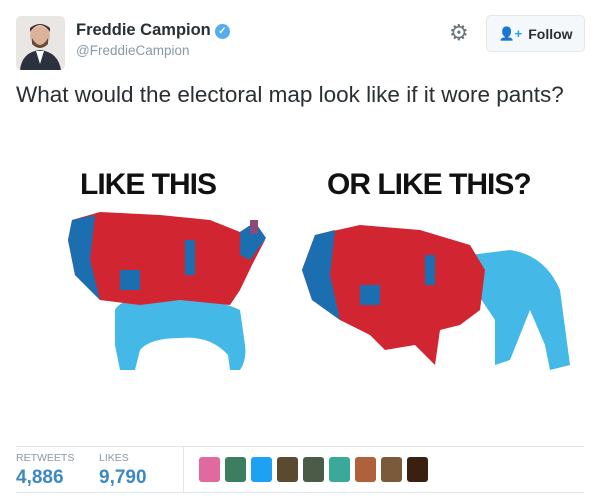  What do you see at coordinates (436, 297) in the screenshot?
I see `right-map` at bounding box center [436, 297].